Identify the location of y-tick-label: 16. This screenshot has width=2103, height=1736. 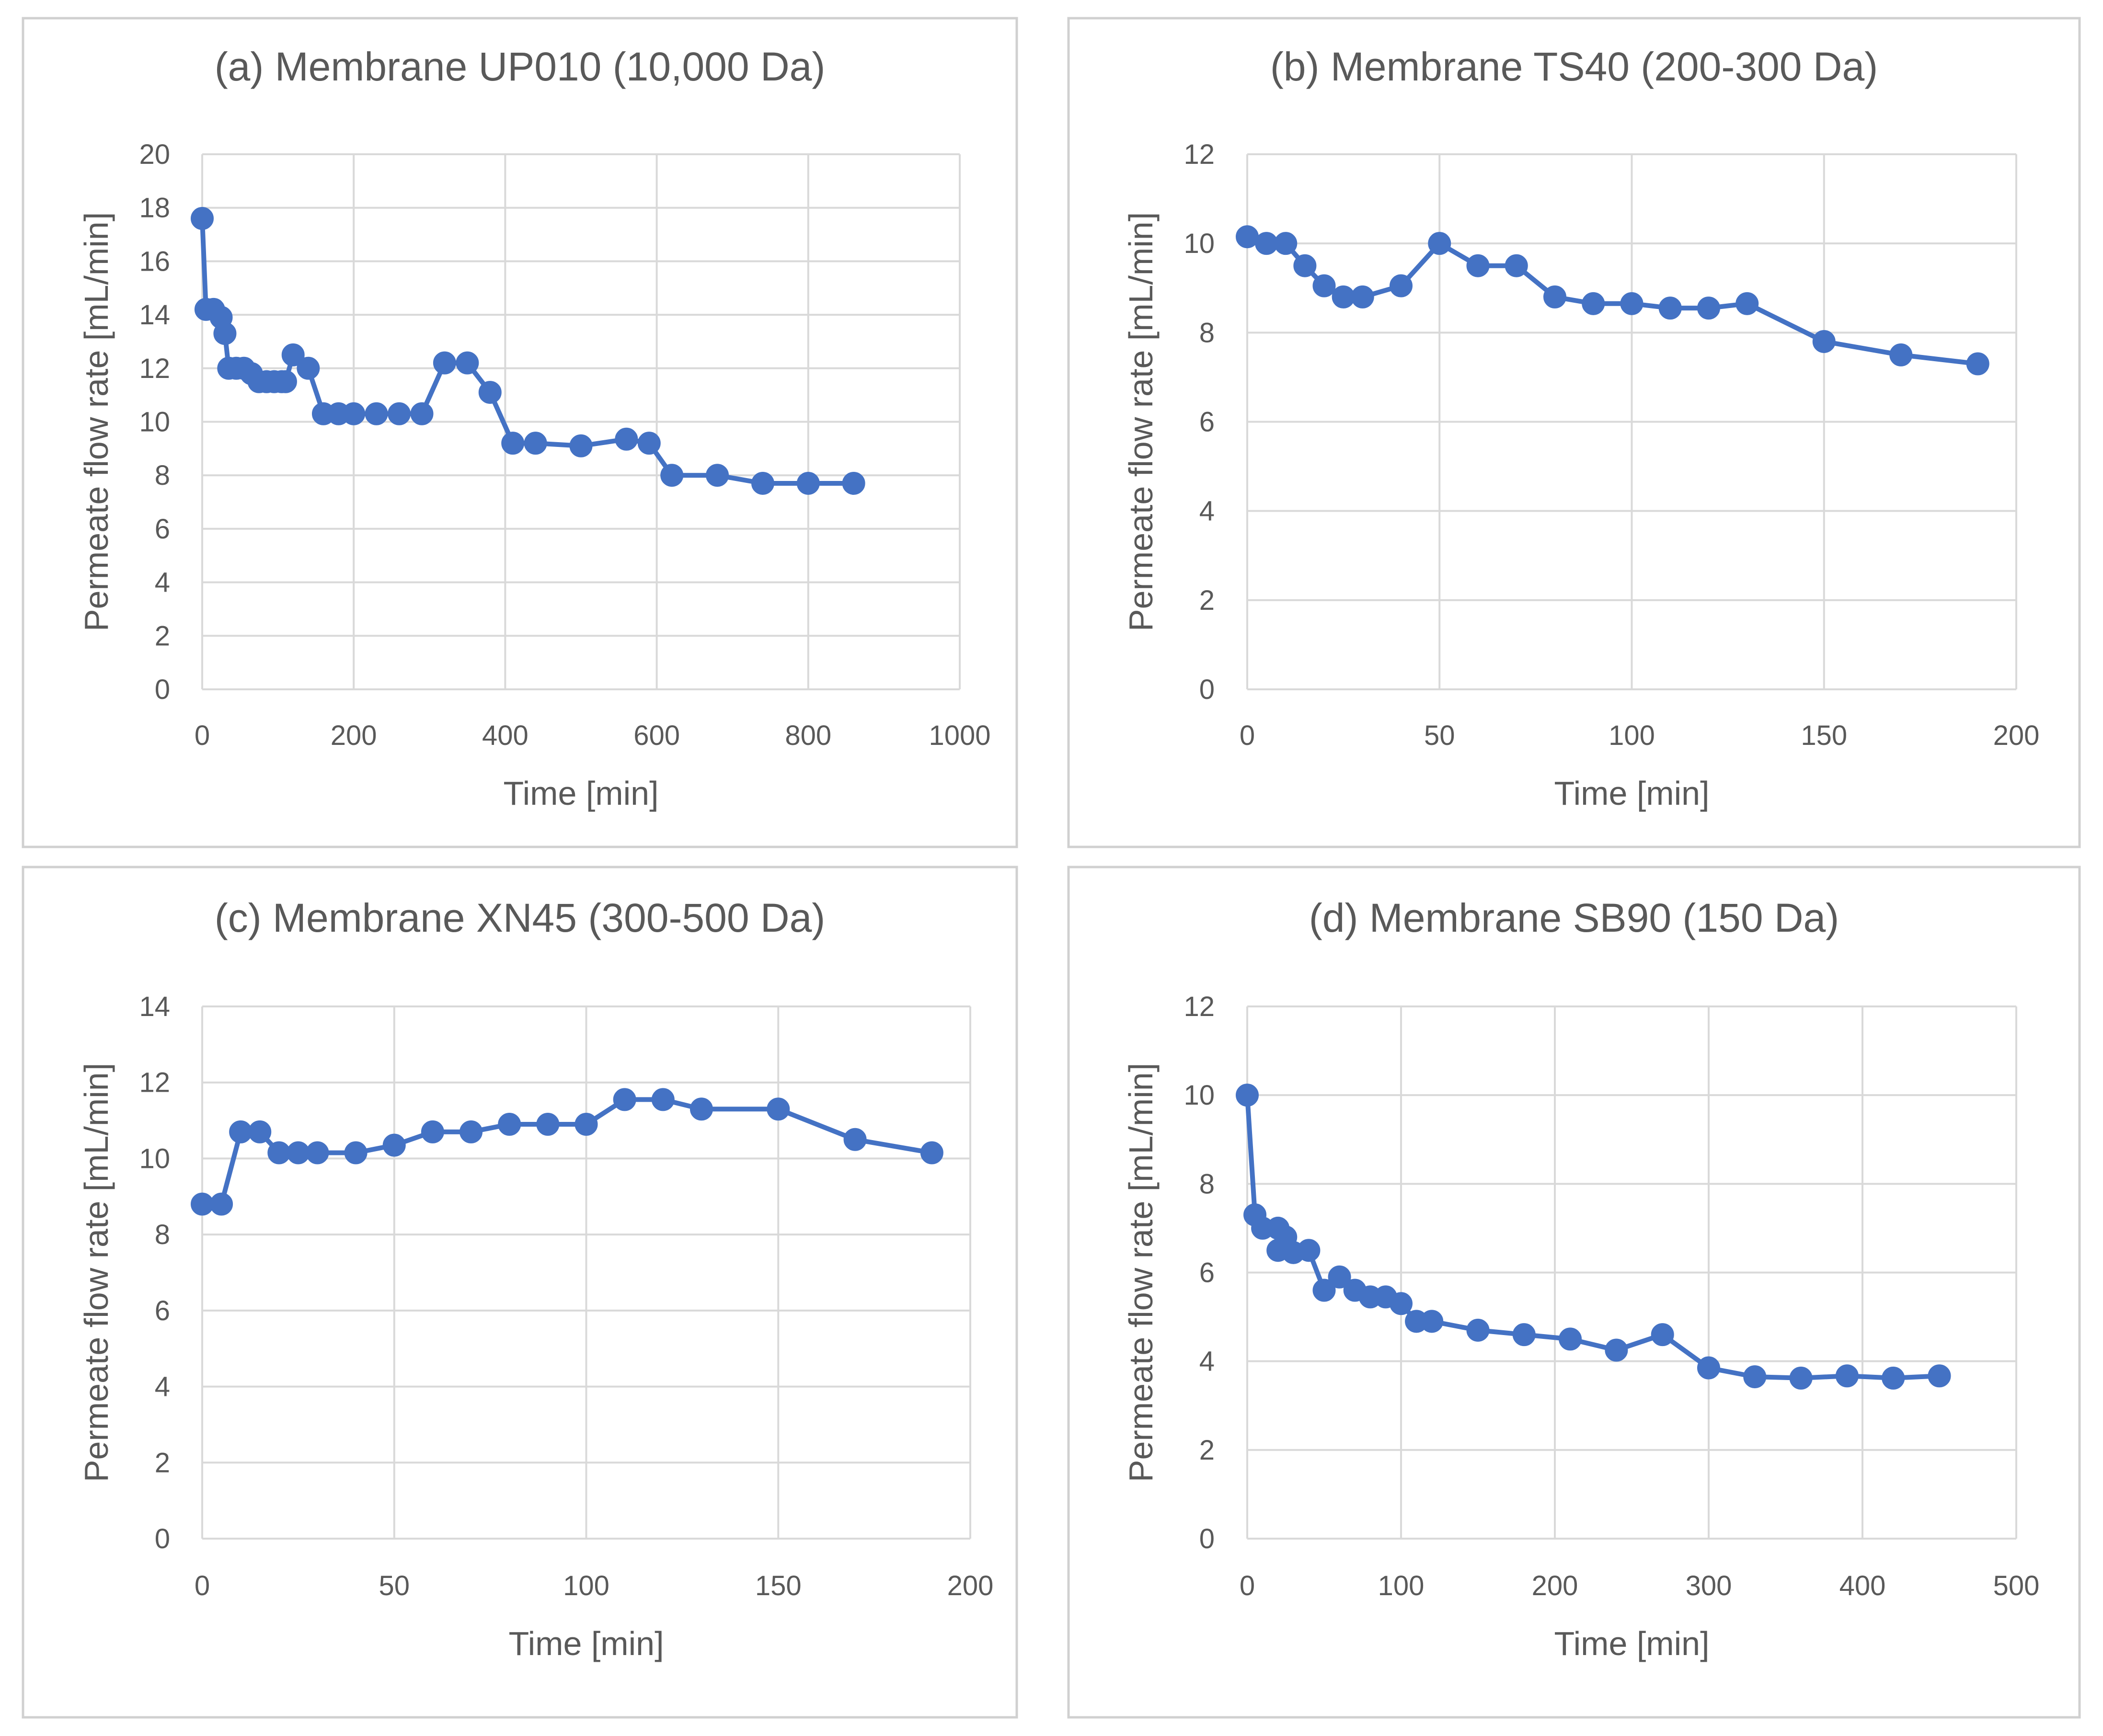
(154, 261).